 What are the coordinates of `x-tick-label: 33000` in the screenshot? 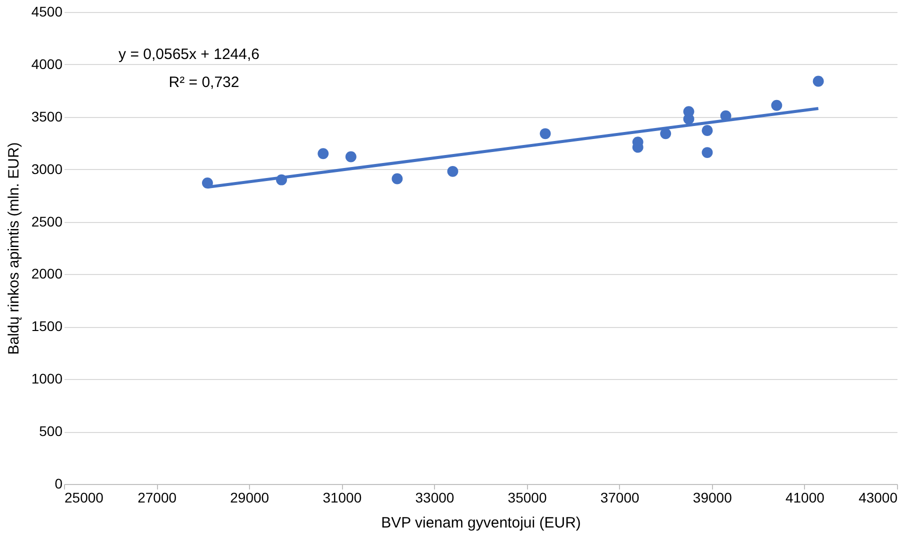 It's located at (434, 498).